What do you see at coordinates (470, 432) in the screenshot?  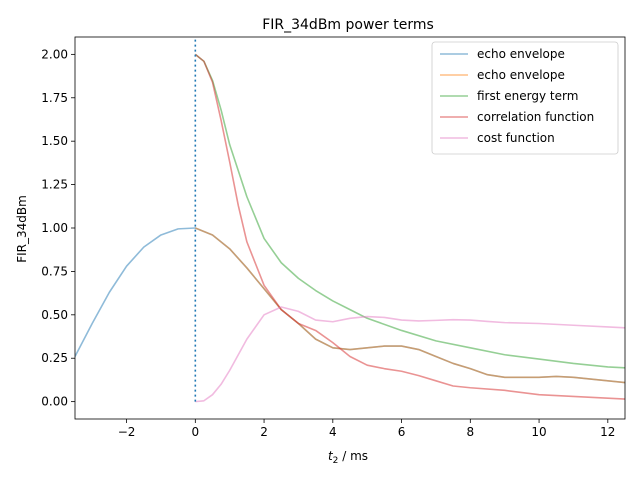 I see `x-tick-label: 8` at bounding box center [470, 432].